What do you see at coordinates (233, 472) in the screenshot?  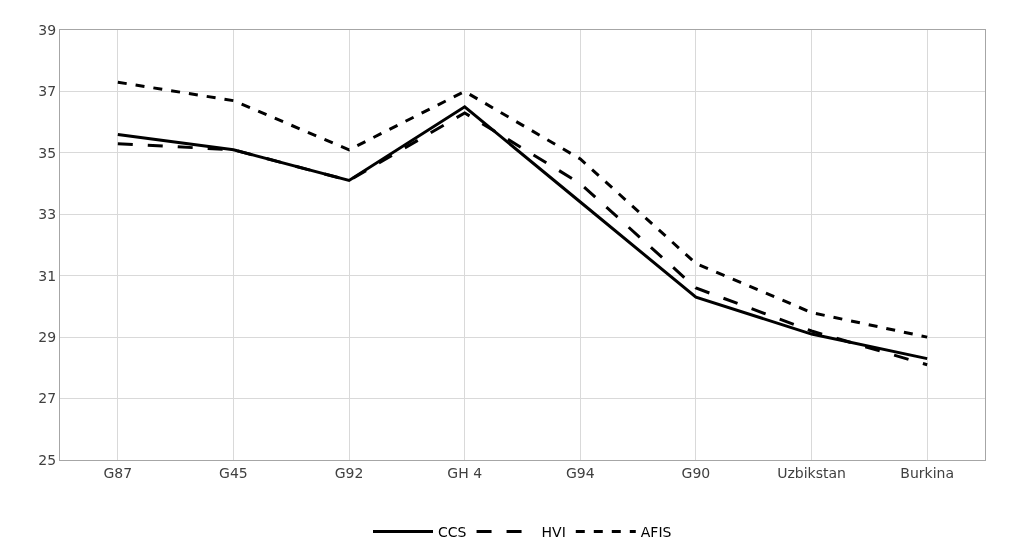 I see `x-tick-label: G45` at bounding box center [233, 472].